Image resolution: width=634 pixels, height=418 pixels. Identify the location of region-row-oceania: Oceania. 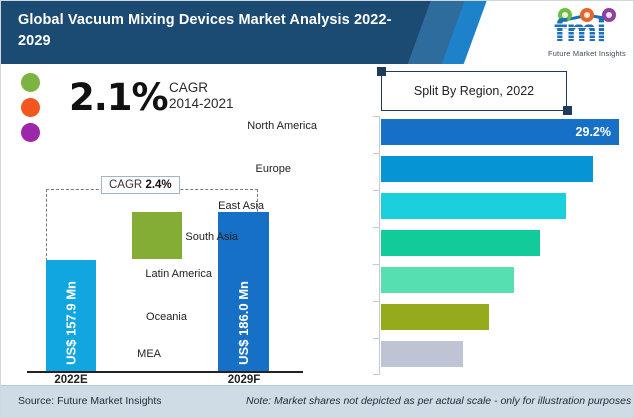
(317, 317).